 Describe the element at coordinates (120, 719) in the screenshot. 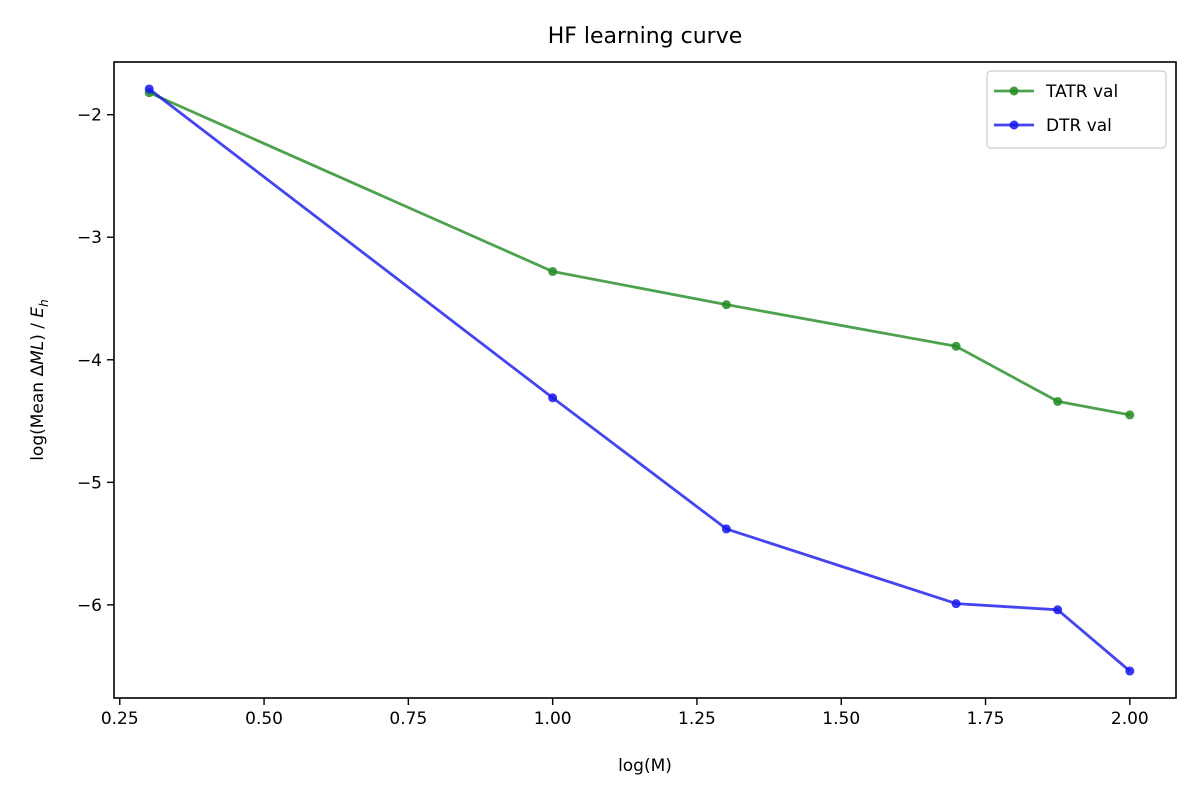

I see `x-tick-label: 0.25` at that location.